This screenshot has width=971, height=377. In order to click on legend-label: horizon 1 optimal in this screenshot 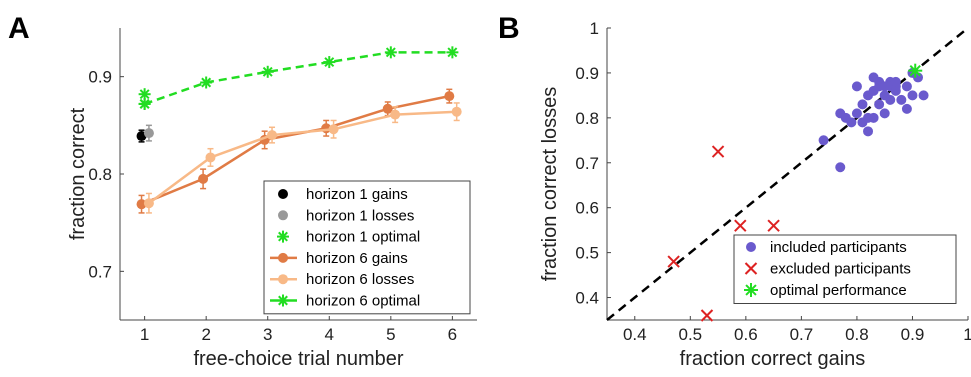, I will do `click(363, 237)`.